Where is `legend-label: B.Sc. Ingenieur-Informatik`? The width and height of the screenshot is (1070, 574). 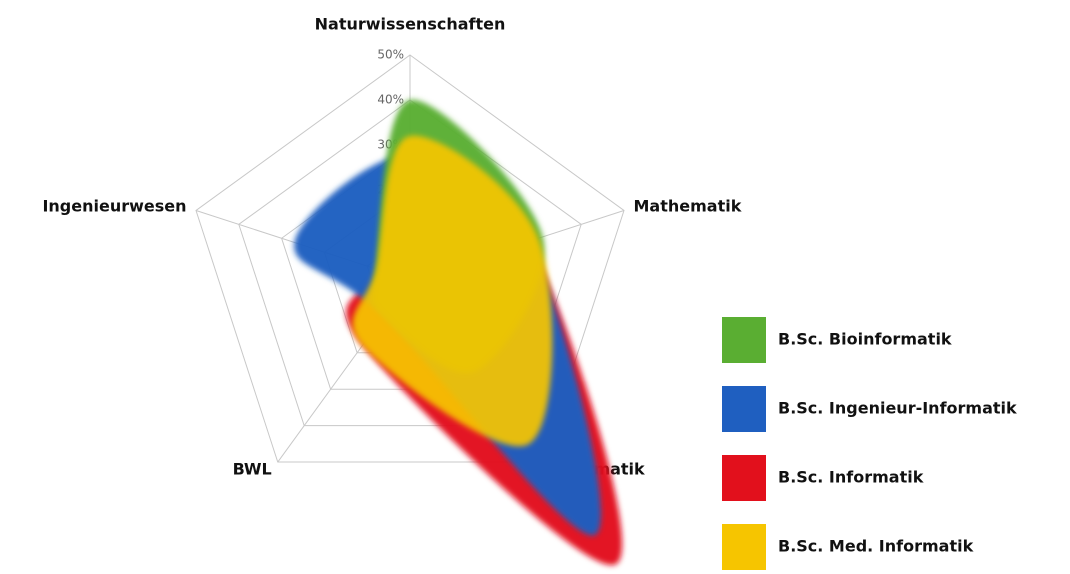
legend-label: B.Sc. Ingenieur-Informatik is located at coordinates (897, 408).